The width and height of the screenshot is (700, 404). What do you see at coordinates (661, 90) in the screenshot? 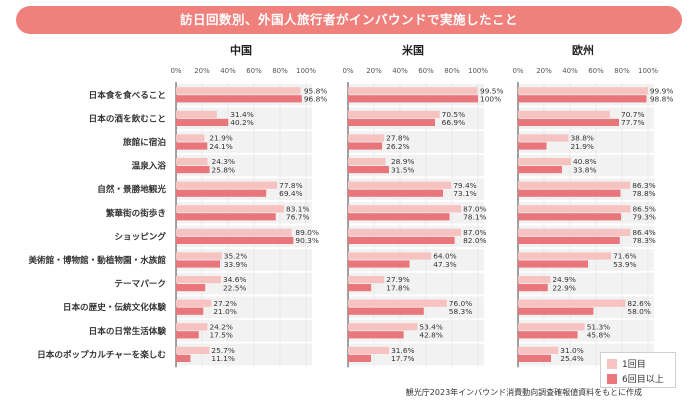
I see `value-label-eu-first-0: 99.9%` at bounding box center [661, 90].